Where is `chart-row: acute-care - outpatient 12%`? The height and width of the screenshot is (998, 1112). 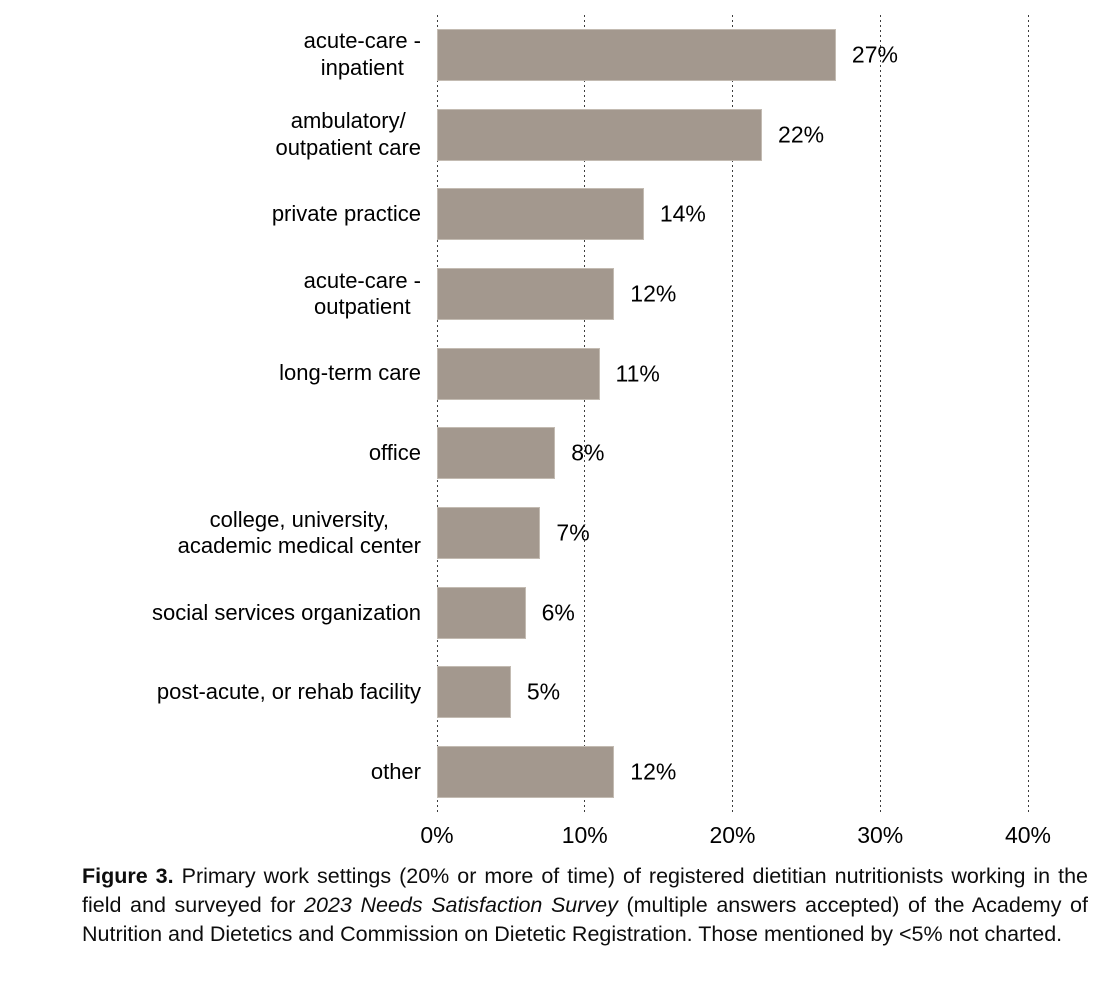
chart-row: acute-care - outpatient 12% is located at coordinates (556, 294).